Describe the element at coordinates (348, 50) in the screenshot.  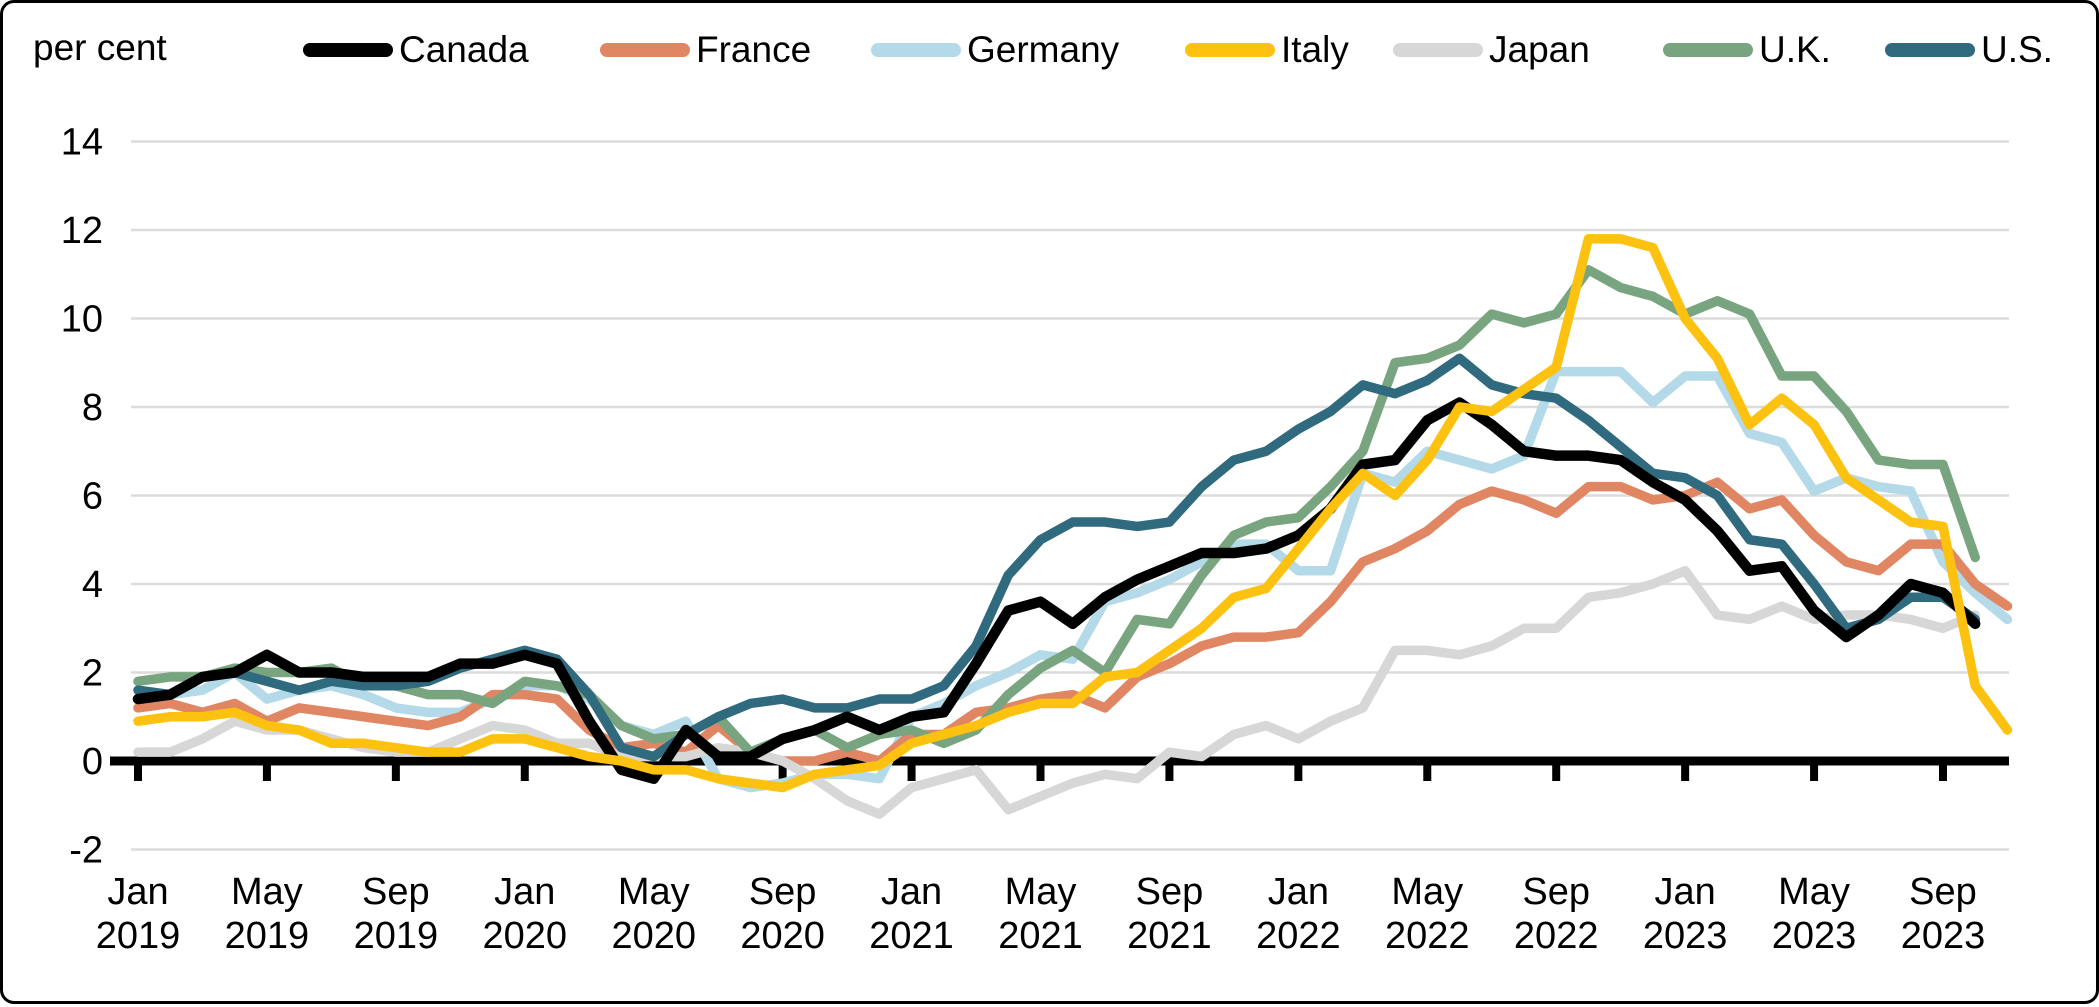
I see `legend-swatch-canada` at that location.